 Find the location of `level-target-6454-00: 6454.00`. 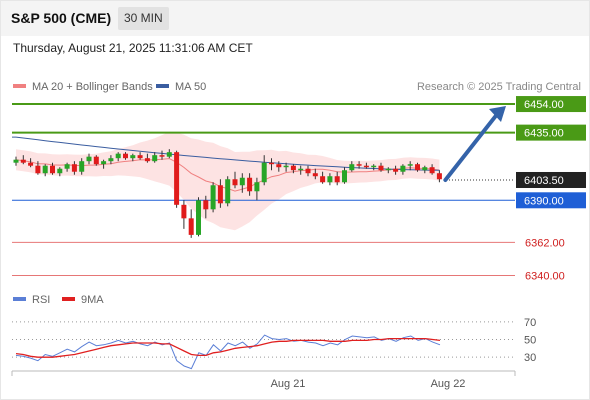

level-target-6454-00: 6454.00 is located at coordinates (299, 104).